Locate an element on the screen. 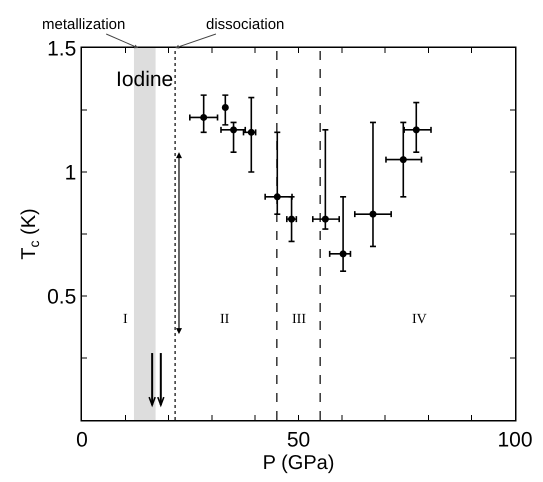  y-tick-label: 1 is located at coordinates (70, 172).